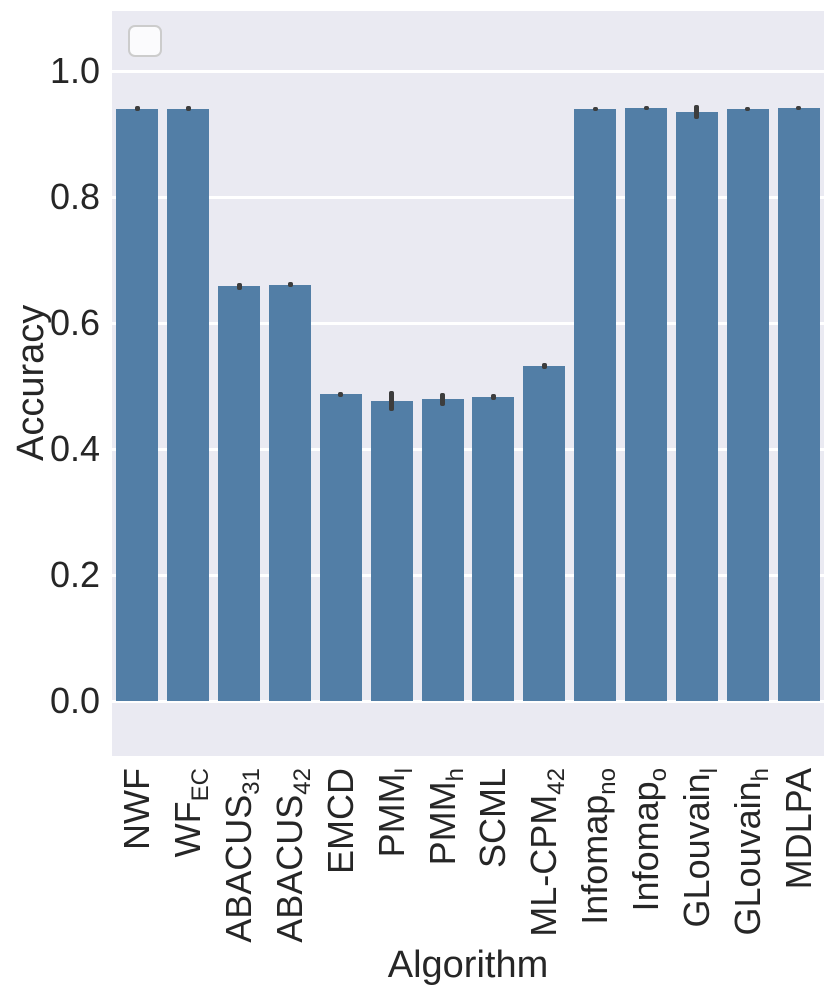 Image resolution: width=831 pixels, height=1001 pixels. I want to click on bar-EMCD, so click(340, 547).